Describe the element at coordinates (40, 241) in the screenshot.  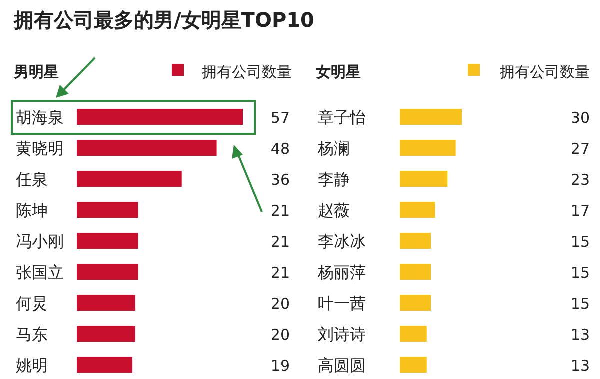
I see `y-tick-label: 冯小刚` at that location.